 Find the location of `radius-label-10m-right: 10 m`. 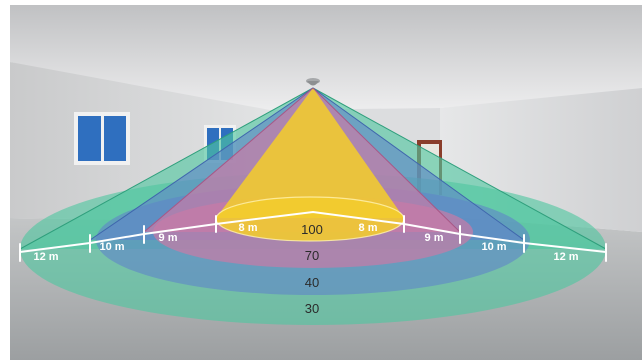

radius-label-10m-right: 10 m is located at coordinates (493, 247).